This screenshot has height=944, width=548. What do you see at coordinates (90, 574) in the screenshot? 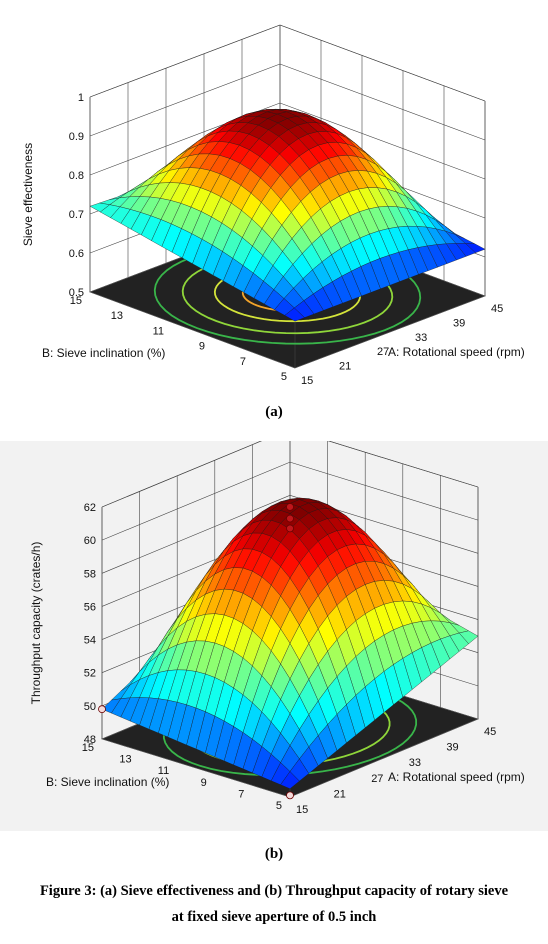
I see `z-tick-label: 58` at bounding box center [90, 574].